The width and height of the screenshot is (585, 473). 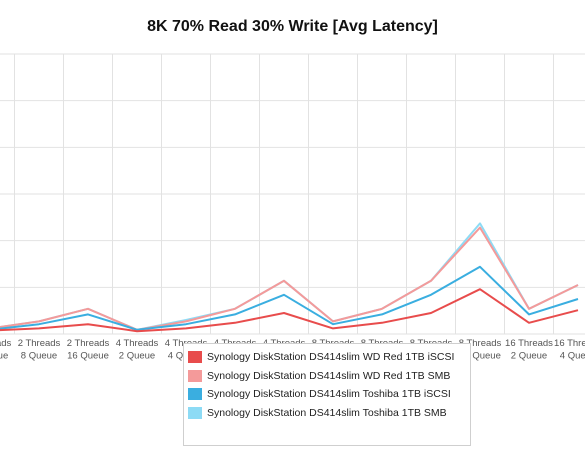 What do you see at coordinates (39, 356) in the screenshot?
I see `x-tick-label: 8 Queue` at bounding box center [39, 356].